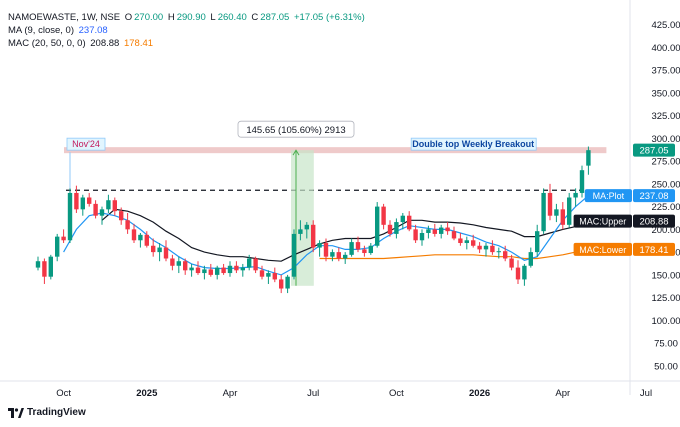 Image resolution: width=680 pixels, height=427 pixels. What do you see at coordinates (64, 17) in the screenshot?
I see `symbol-label: NAMOEWASTE, 1W, NSE` at bounding box center [64, 17].